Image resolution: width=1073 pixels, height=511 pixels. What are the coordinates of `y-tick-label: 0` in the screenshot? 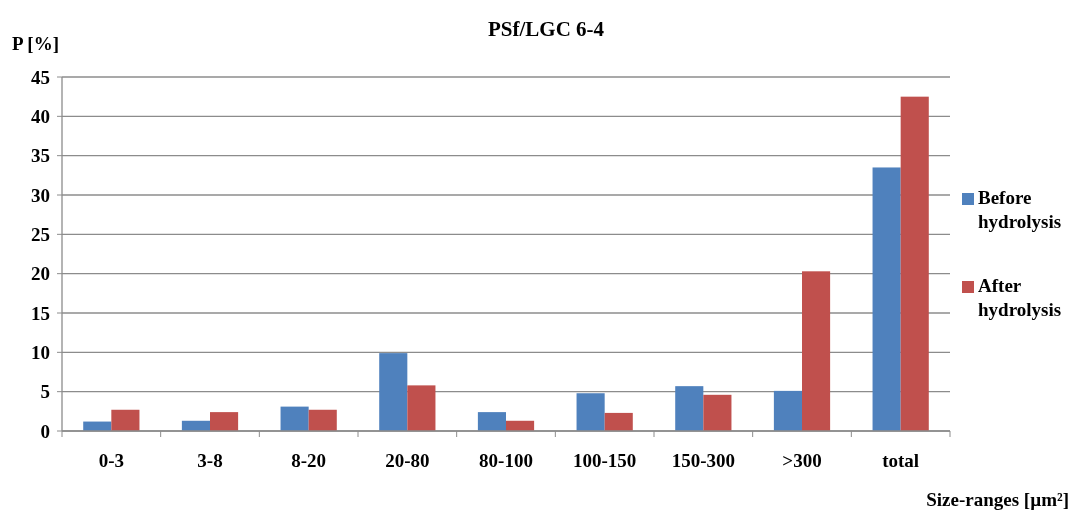 It's located at (45, 431).